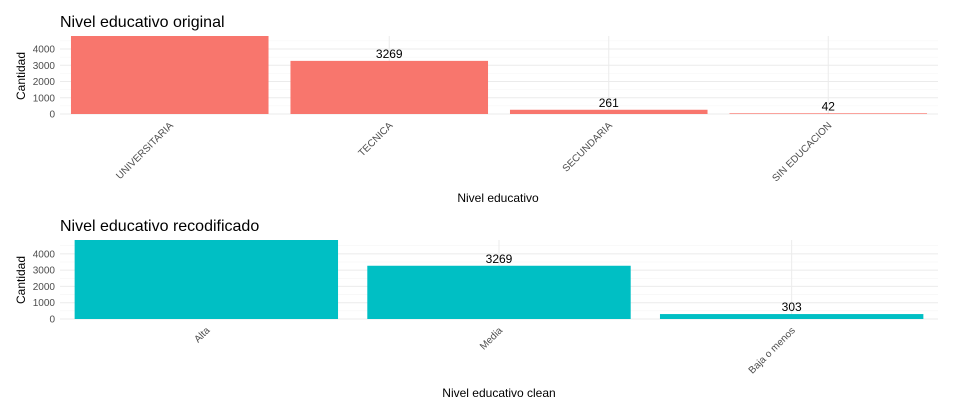 This screenshot has height=413, width=953. I want to click on x-tick-label: TECNICA, so click(376, 139).